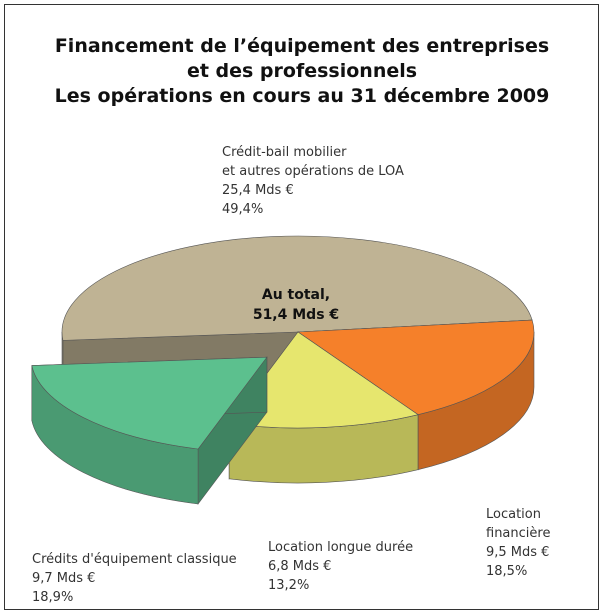 This screenshot has width=604, height=615. Describe the element at coordinates (341, 547) in the screenshot. I see `category-label: Location longue durée` at that location.